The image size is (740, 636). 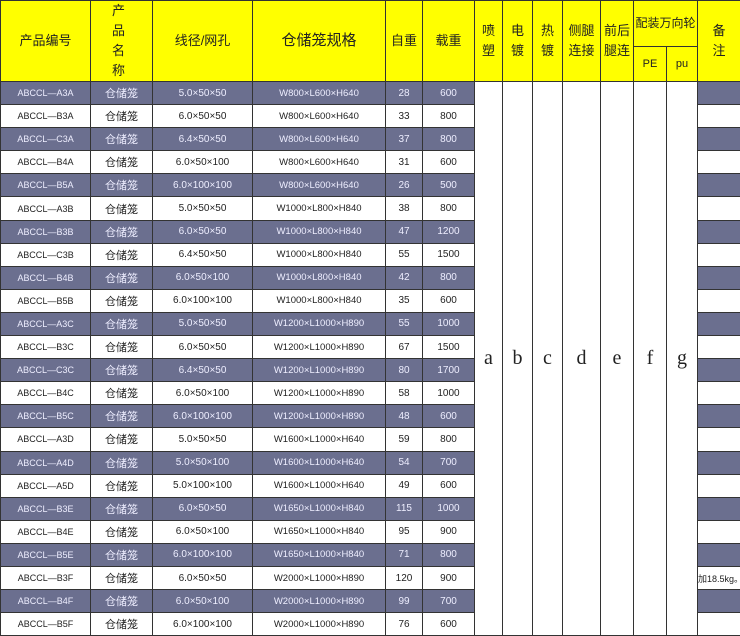 I want to click on cell-spec: W1600×L1000×H640, so click(x=319, y=462).